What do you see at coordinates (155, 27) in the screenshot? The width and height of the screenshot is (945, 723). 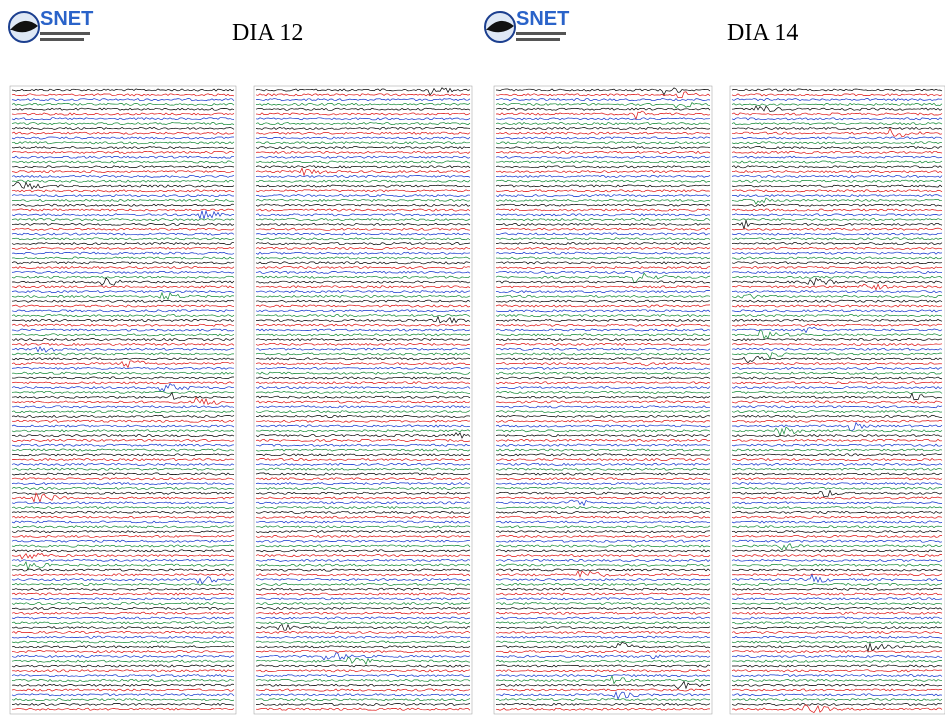 I see `panel: SNET DIA 12` at bounding box center [155, 27].